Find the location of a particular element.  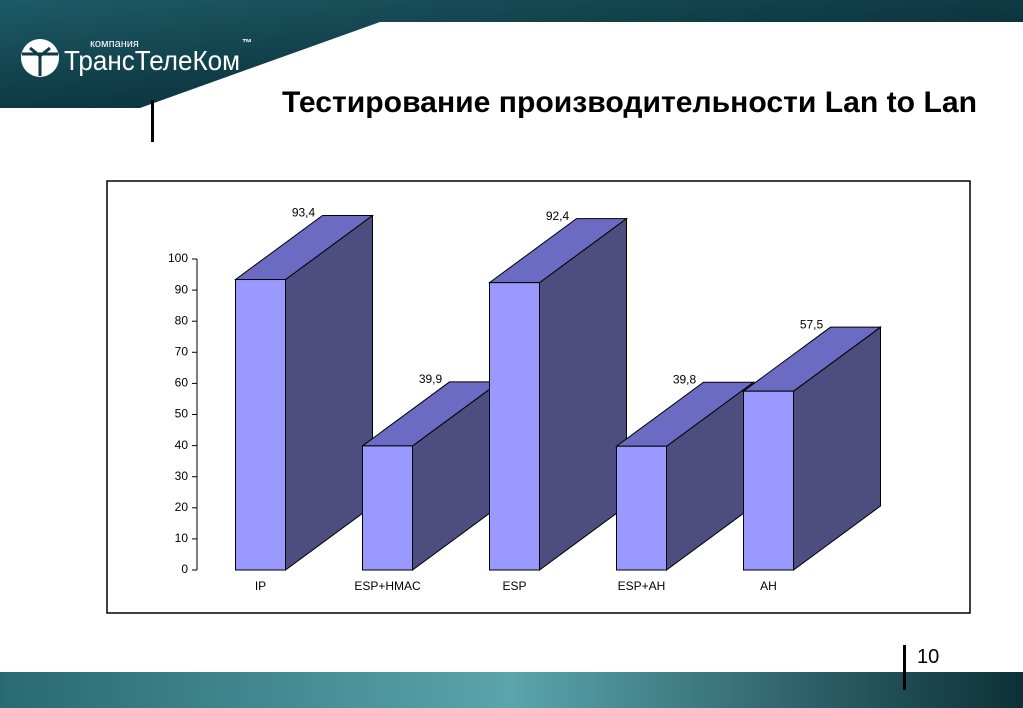

value-label: 39,9 is located at coordinates (431, 379).